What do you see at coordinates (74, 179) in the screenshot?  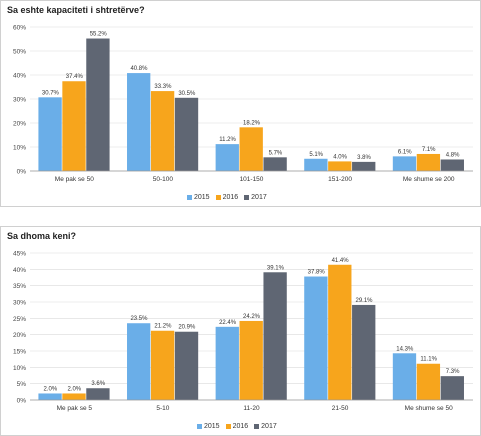 I see `x-tick-label: Me pak se 50` at bounding box center [74, 179].